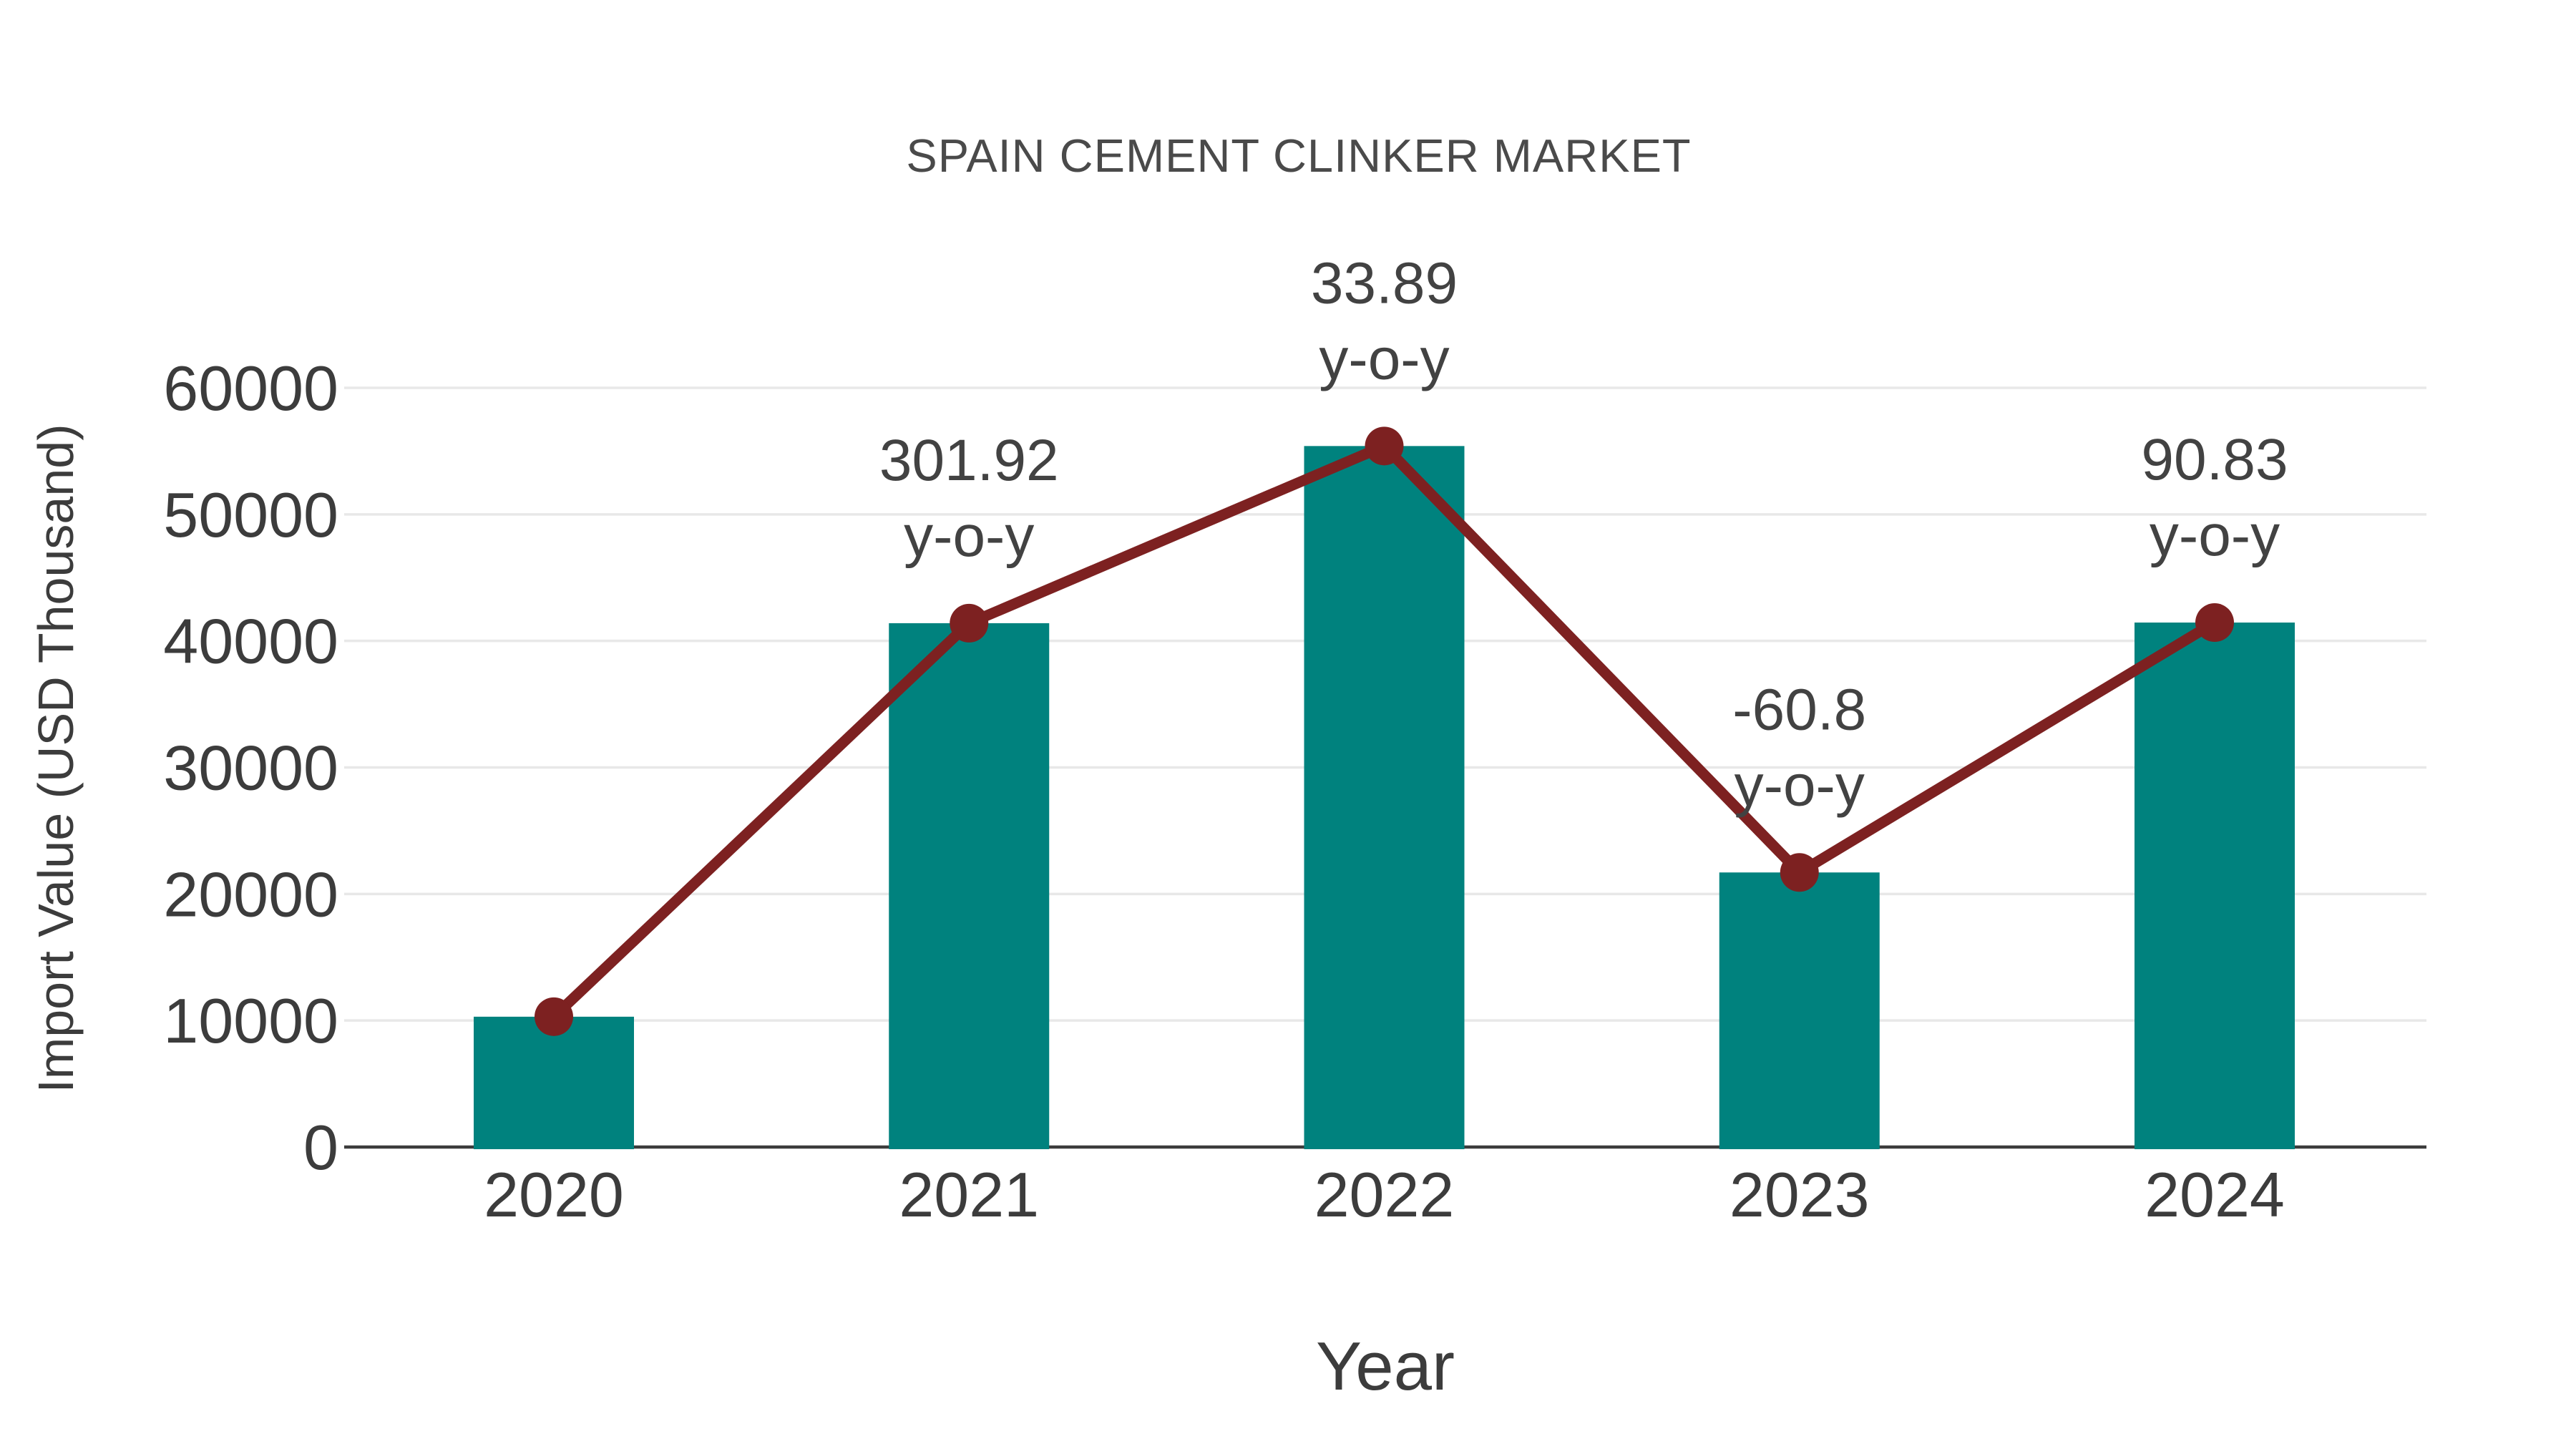 The height and width of the screenshot is (1449, 2576). I want to click on bar-2021, so click(969, 886).